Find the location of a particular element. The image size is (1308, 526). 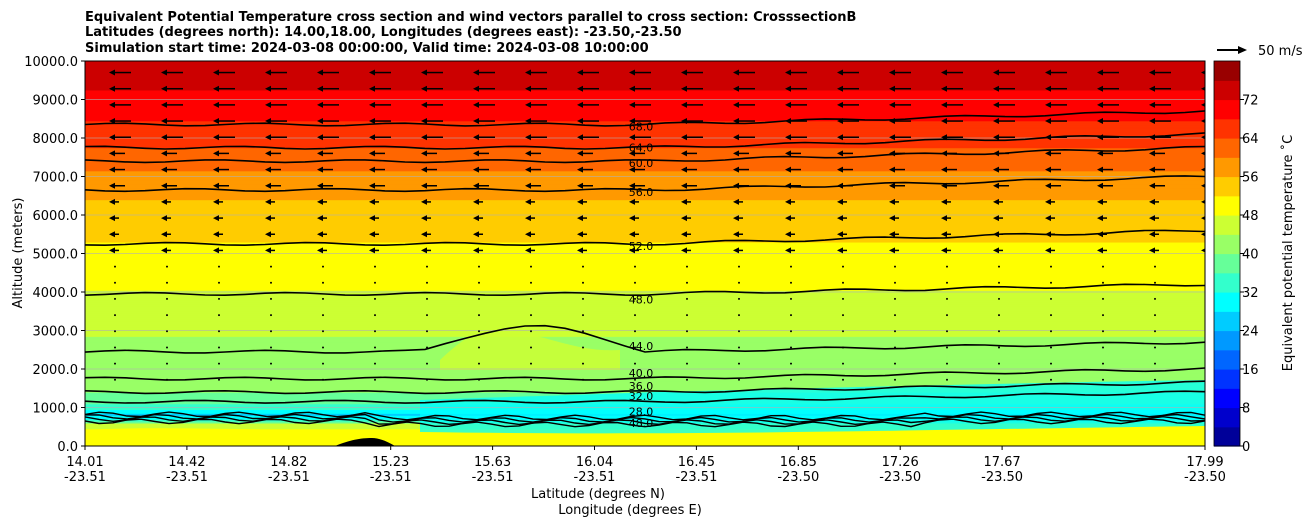

y-tick-label: 5000.0 is located at coordinates (56, 255).